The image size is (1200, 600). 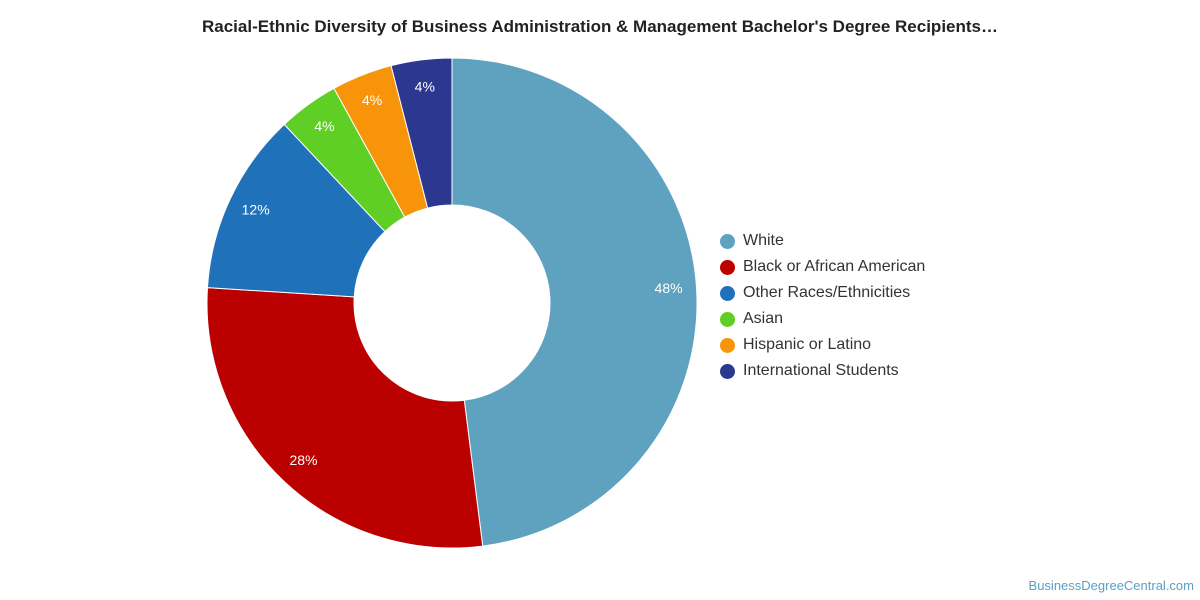 I want to click on slice-label-international-students: 4%, so click(x=425, y=86).